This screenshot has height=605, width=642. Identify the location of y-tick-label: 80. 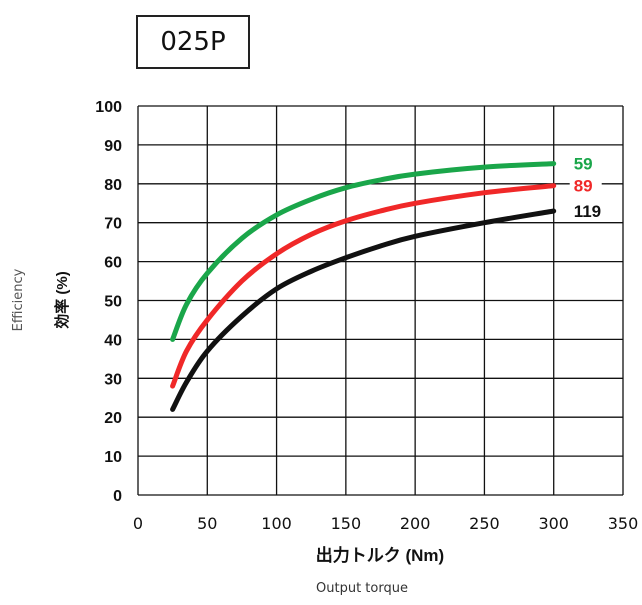
(113, 185).